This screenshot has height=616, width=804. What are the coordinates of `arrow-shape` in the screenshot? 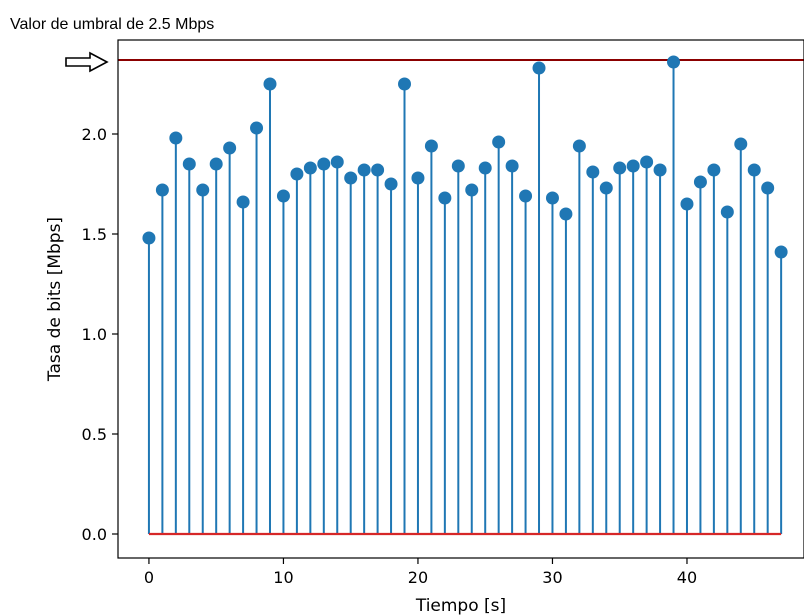 It's located at (87, 62).